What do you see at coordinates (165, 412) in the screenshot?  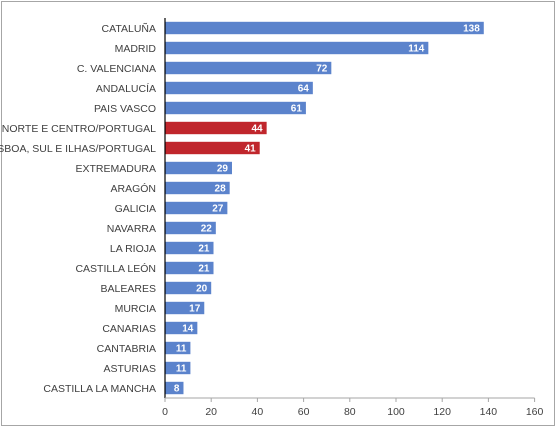 I see `x-tick-label: 0` at bounding box center [165, 412].